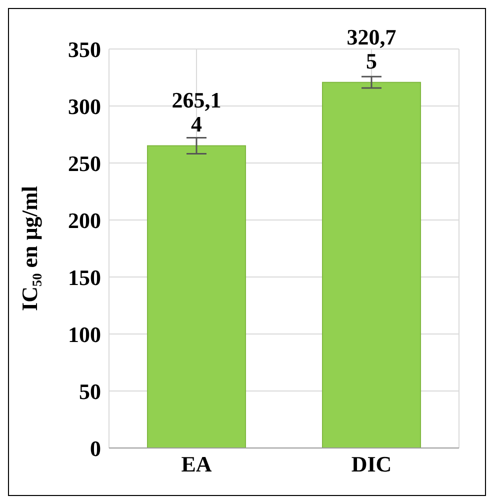  Describe the element at coordinates (84, 163) in the screenshot. I see `y-tick-label: 250` at that location.